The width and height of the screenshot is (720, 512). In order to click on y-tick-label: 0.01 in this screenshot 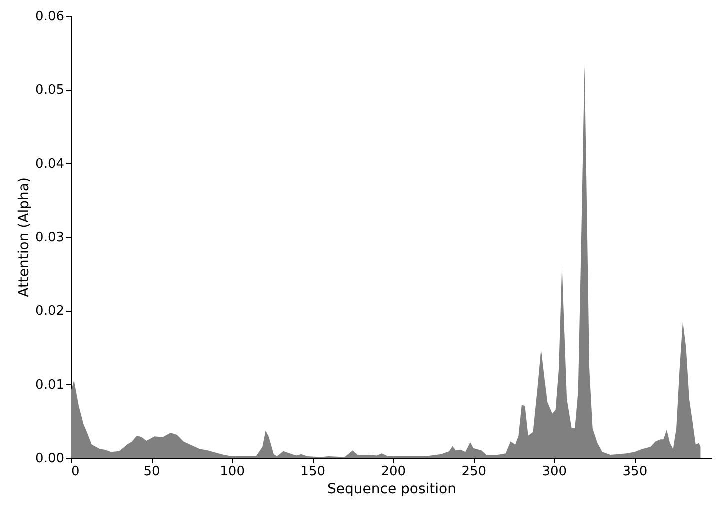, I will do `click(50, 385)`.